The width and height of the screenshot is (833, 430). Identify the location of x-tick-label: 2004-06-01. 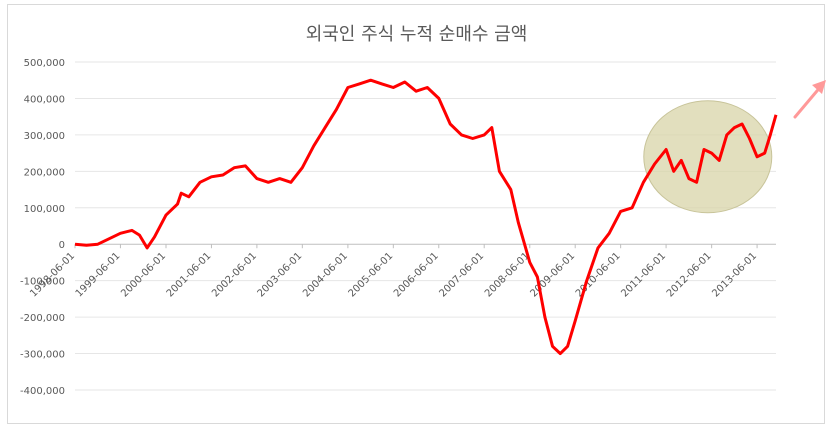
(325, 275).